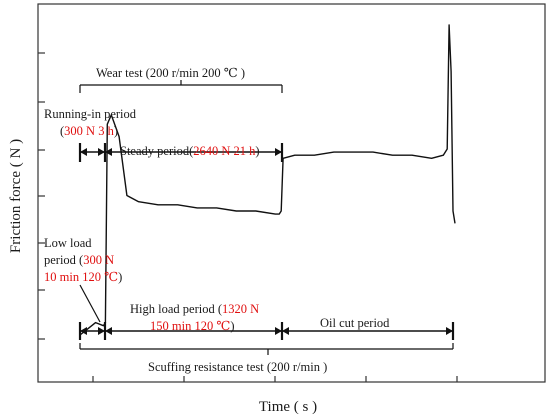 This screenshot has height=417, width=550. I want to click on low-load-line3: 10 min 120 ℃), so click(83, 277).